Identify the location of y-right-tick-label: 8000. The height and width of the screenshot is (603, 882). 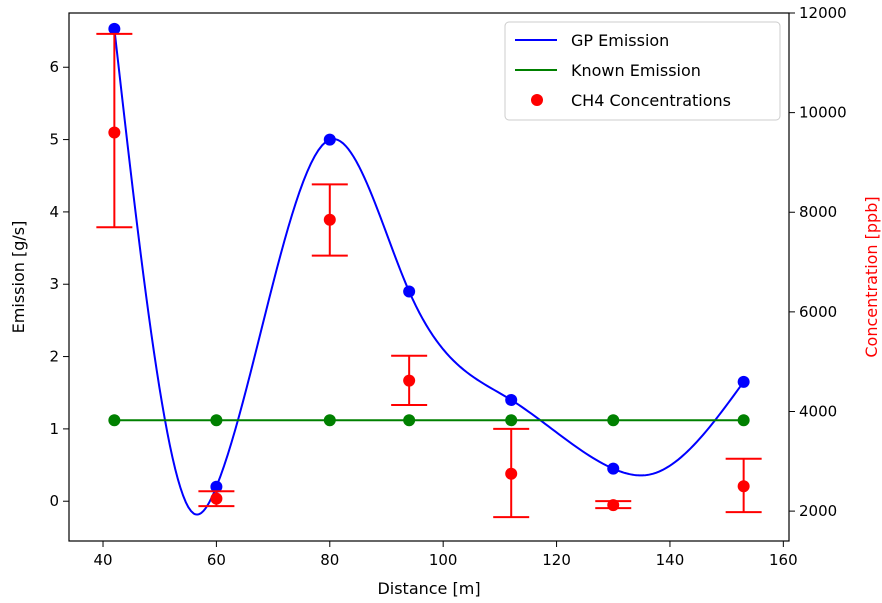
(818, 212).